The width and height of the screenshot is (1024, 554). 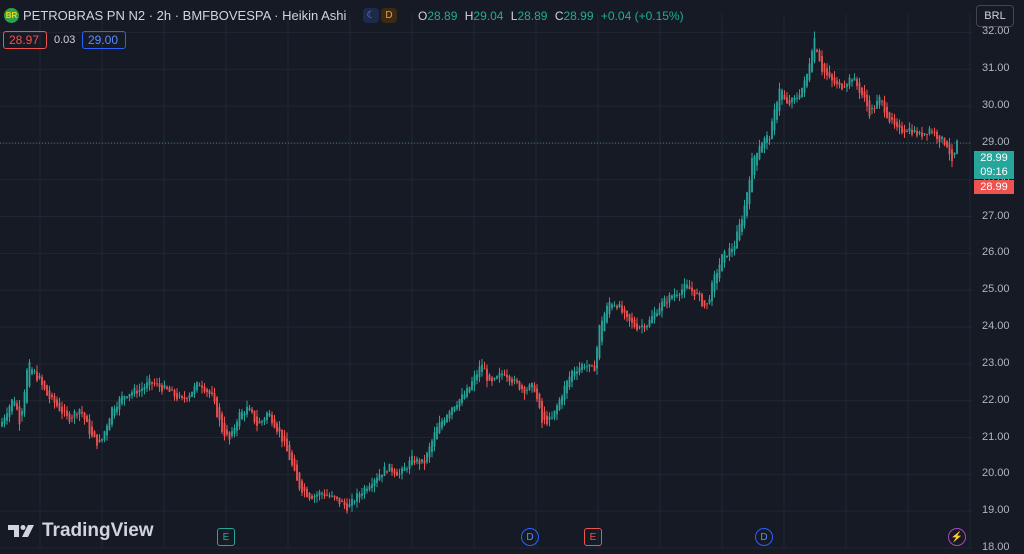 What do you see at coordinates (996, 31) in the screenshot?
I see `price-tick-label: 32.00` at bounding box center [996, 31].